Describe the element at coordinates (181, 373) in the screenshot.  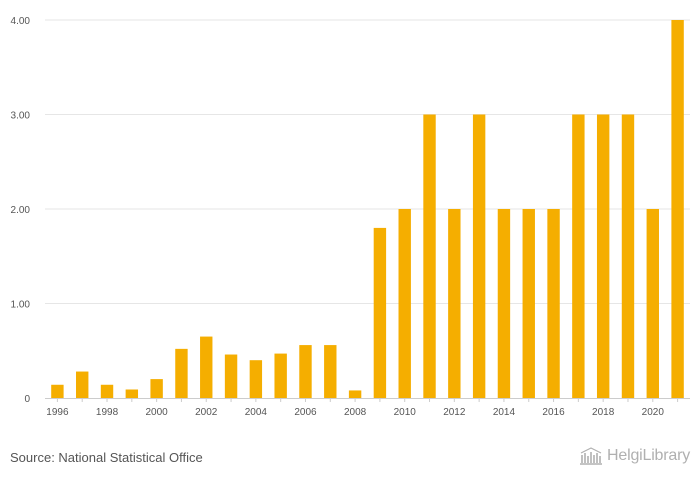
I see `bar-2001` at that location.